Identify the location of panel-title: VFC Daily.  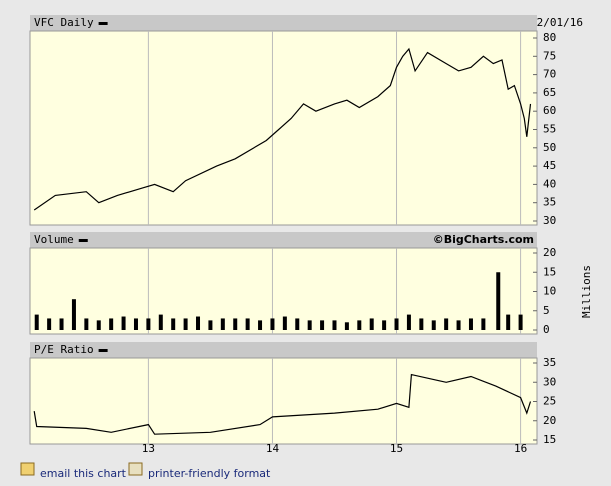
(64, 22).